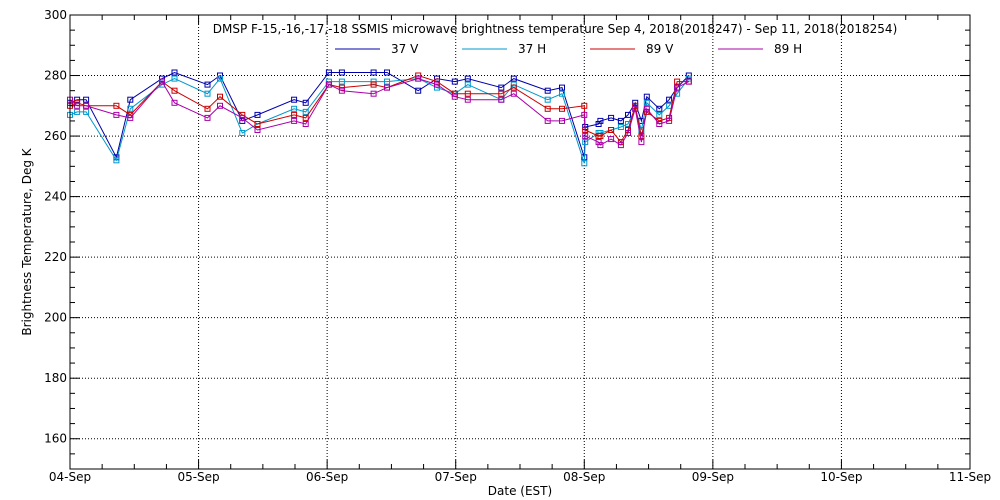  What do you see at coordinates (327, 477) in the screenshot?
I see `x-tick-label: 06-Sep` at bounding box center [327, 477].